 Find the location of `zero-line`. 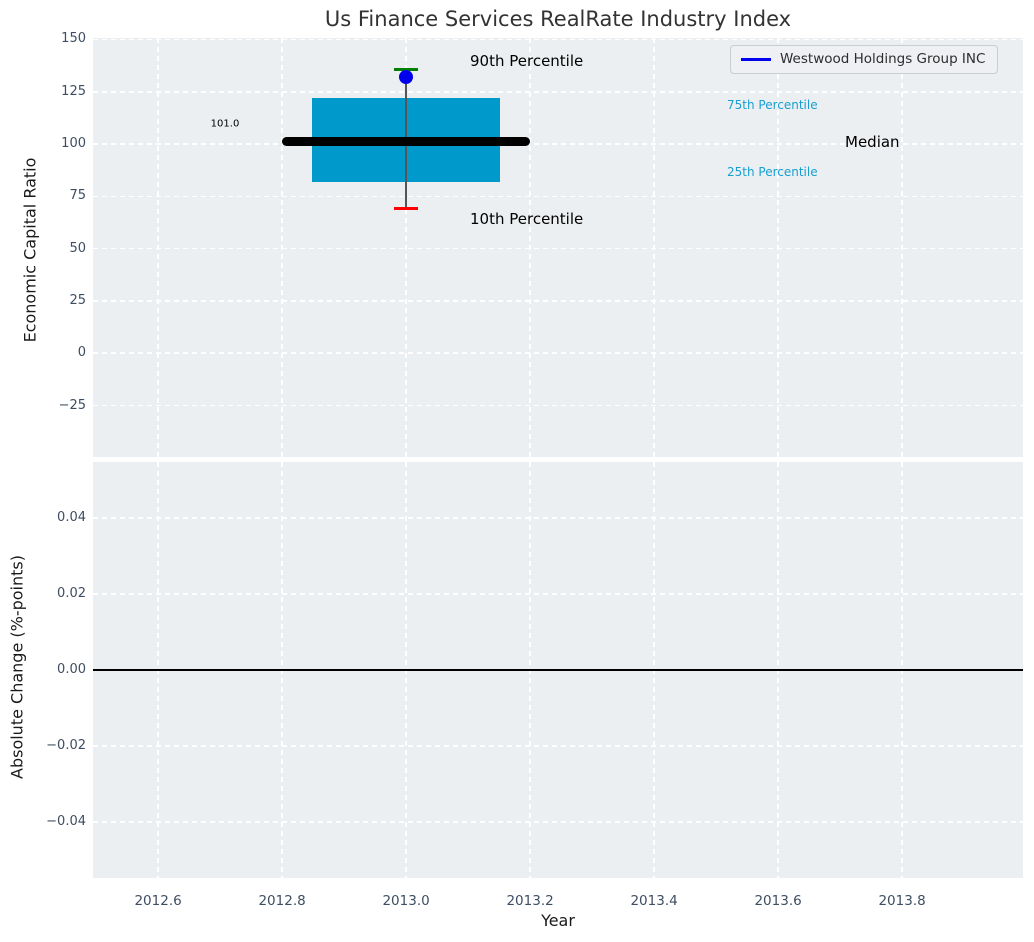

zero-line is located at coordinates (558, 670).